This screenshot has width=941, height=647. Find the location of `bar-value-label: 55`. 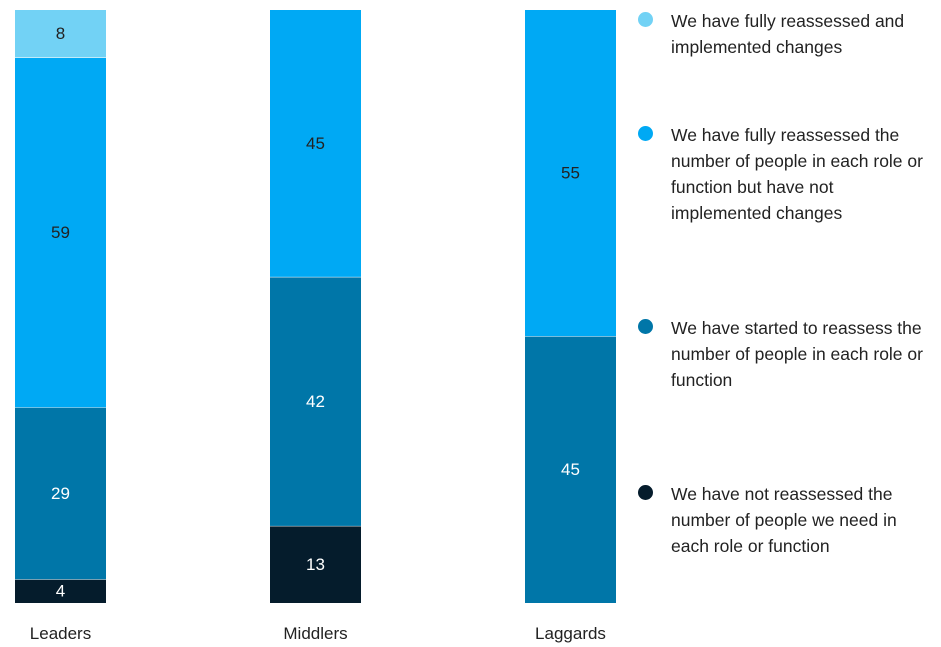

bar-value-label: 55 is located at coordinates (570, 173).